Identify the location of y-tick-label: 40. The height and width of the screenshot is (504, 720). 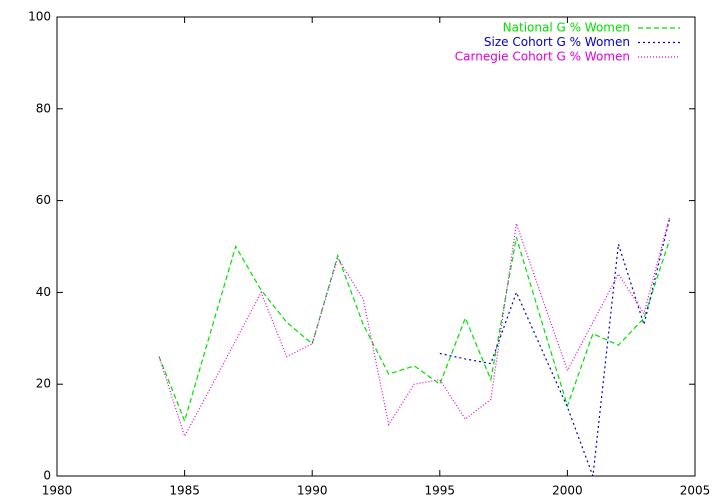
(43, 292).